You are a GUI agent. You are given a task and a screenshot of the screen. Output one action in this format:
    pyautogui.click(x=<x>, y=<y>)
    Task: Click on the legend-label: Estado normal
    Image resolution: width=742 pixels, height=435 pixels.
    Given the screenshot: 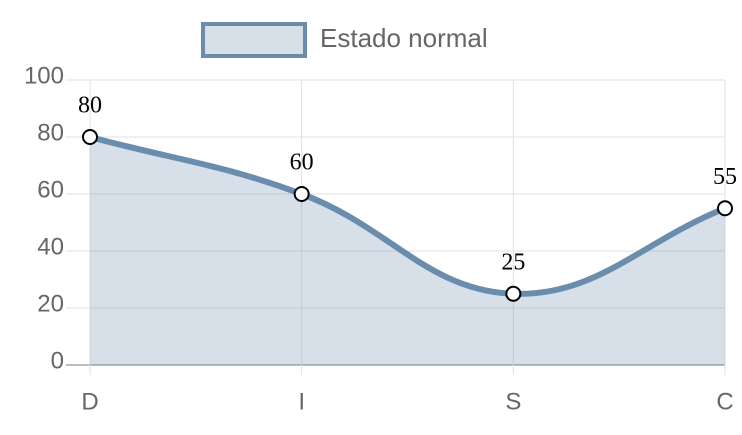 What is the action you would take?
    pyautogui.click(x=404, y=38)
    